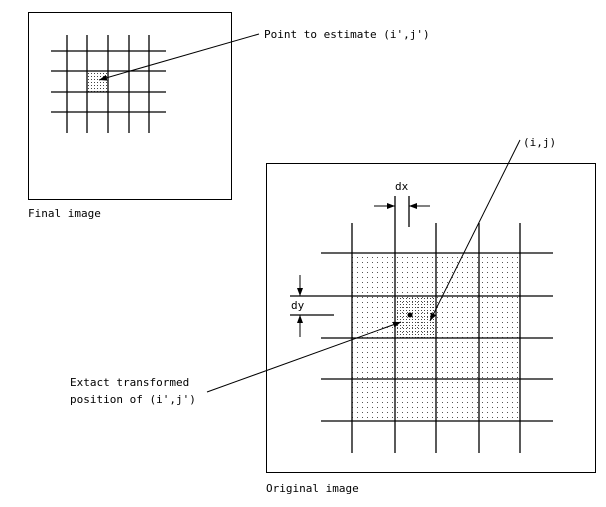 The image size is (606, 507). I want to click on exact-position-label-line2: position of (i',j'), so click(133, 399).